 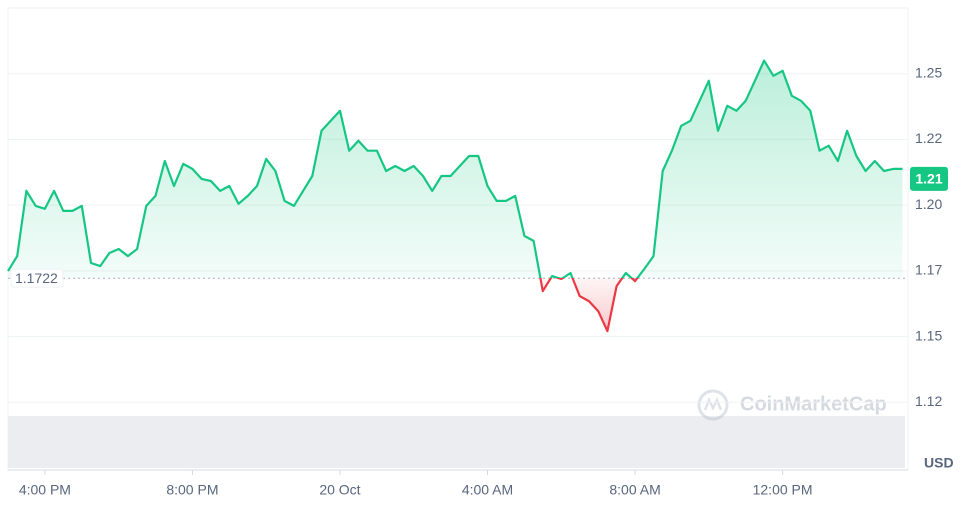 I want to click on x-tick-label: 8:00 AM, so click(x=634, y=490).